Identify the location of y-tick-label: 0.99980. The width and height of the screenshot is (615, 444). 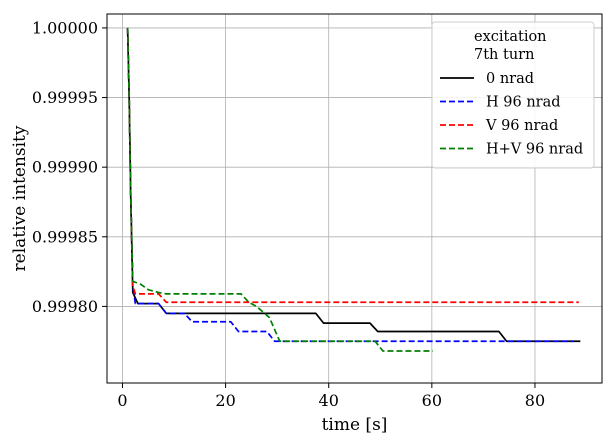
(65, 306).